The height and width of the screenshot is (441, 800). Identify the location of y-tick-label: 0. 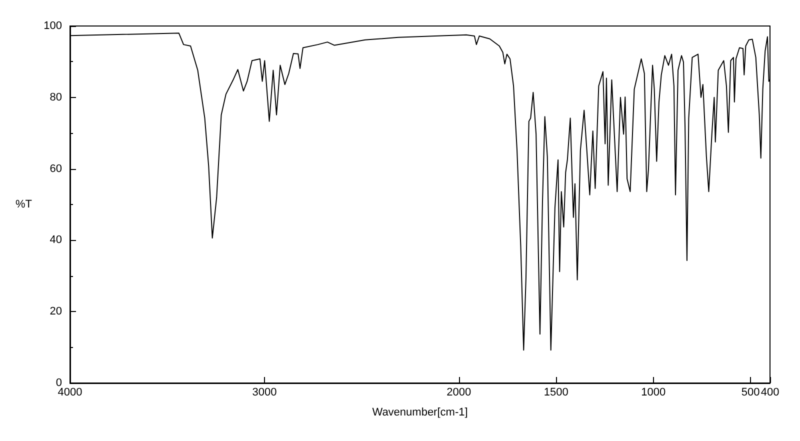
(59, 383).